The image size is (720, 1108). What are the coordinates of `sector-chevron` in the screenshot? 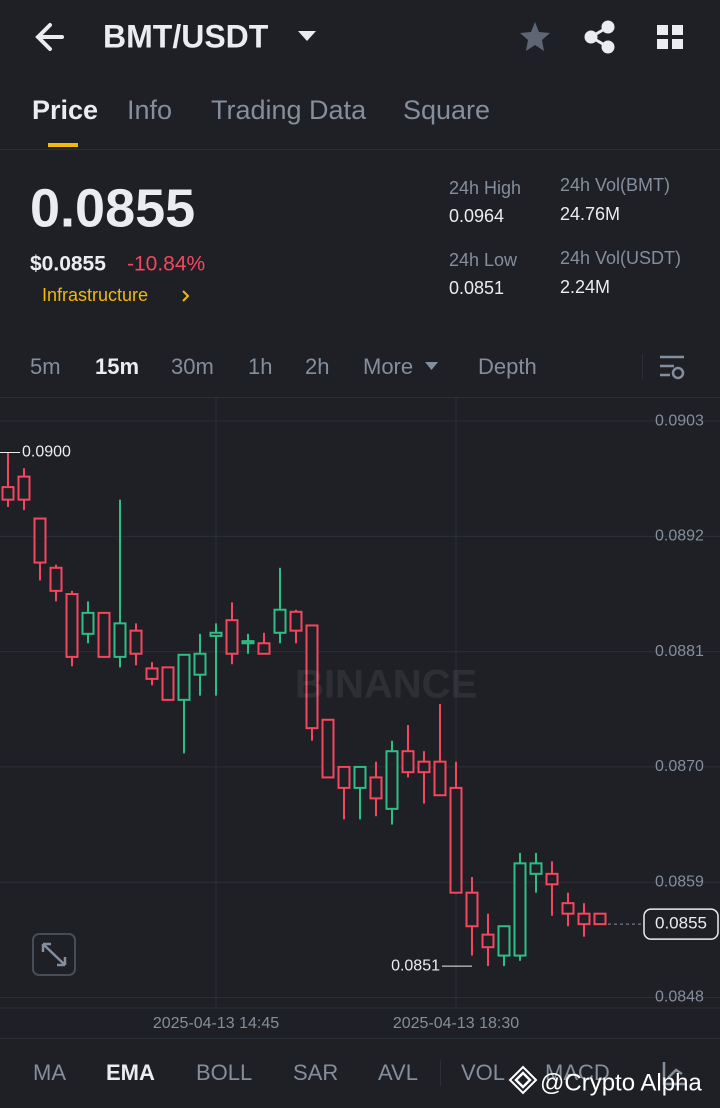 It's located at (186, 296).